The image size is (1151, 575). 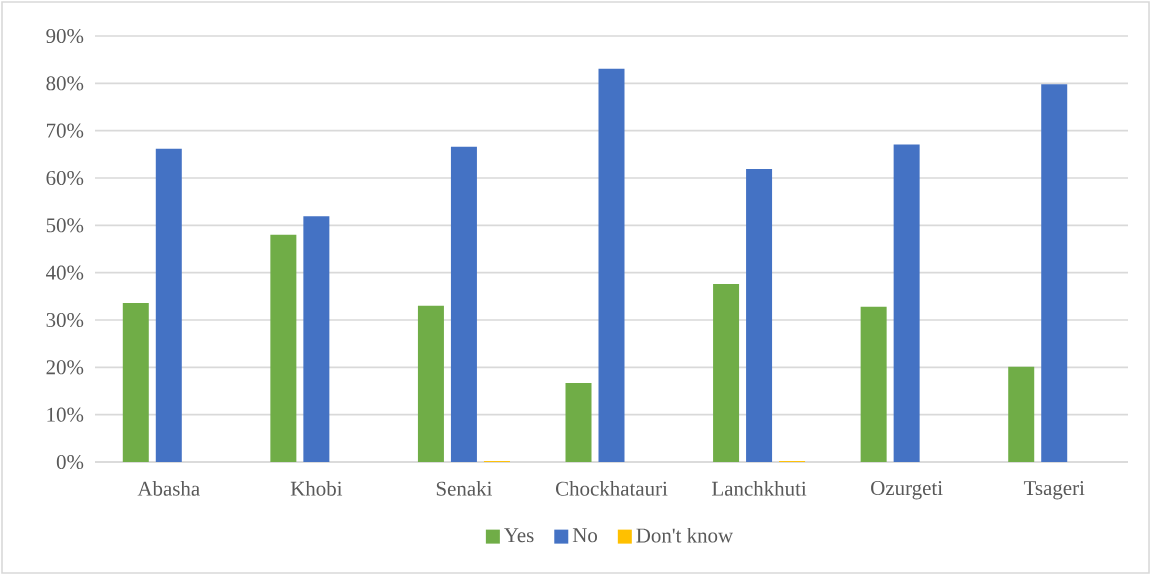 What do you see at coordinates (519, 535) in the screenshot?
I see `legend-label: Yes` at bounding box center [519, 535].